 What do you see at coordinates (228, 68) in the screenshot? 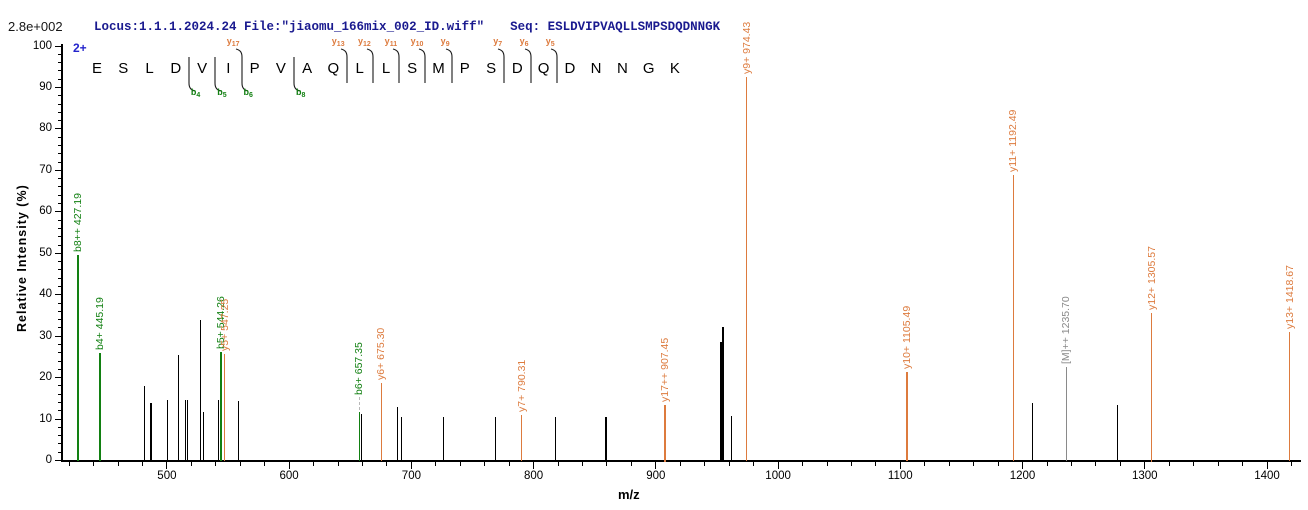
I see `residue-letter: I` at bounding box center [228, 68].